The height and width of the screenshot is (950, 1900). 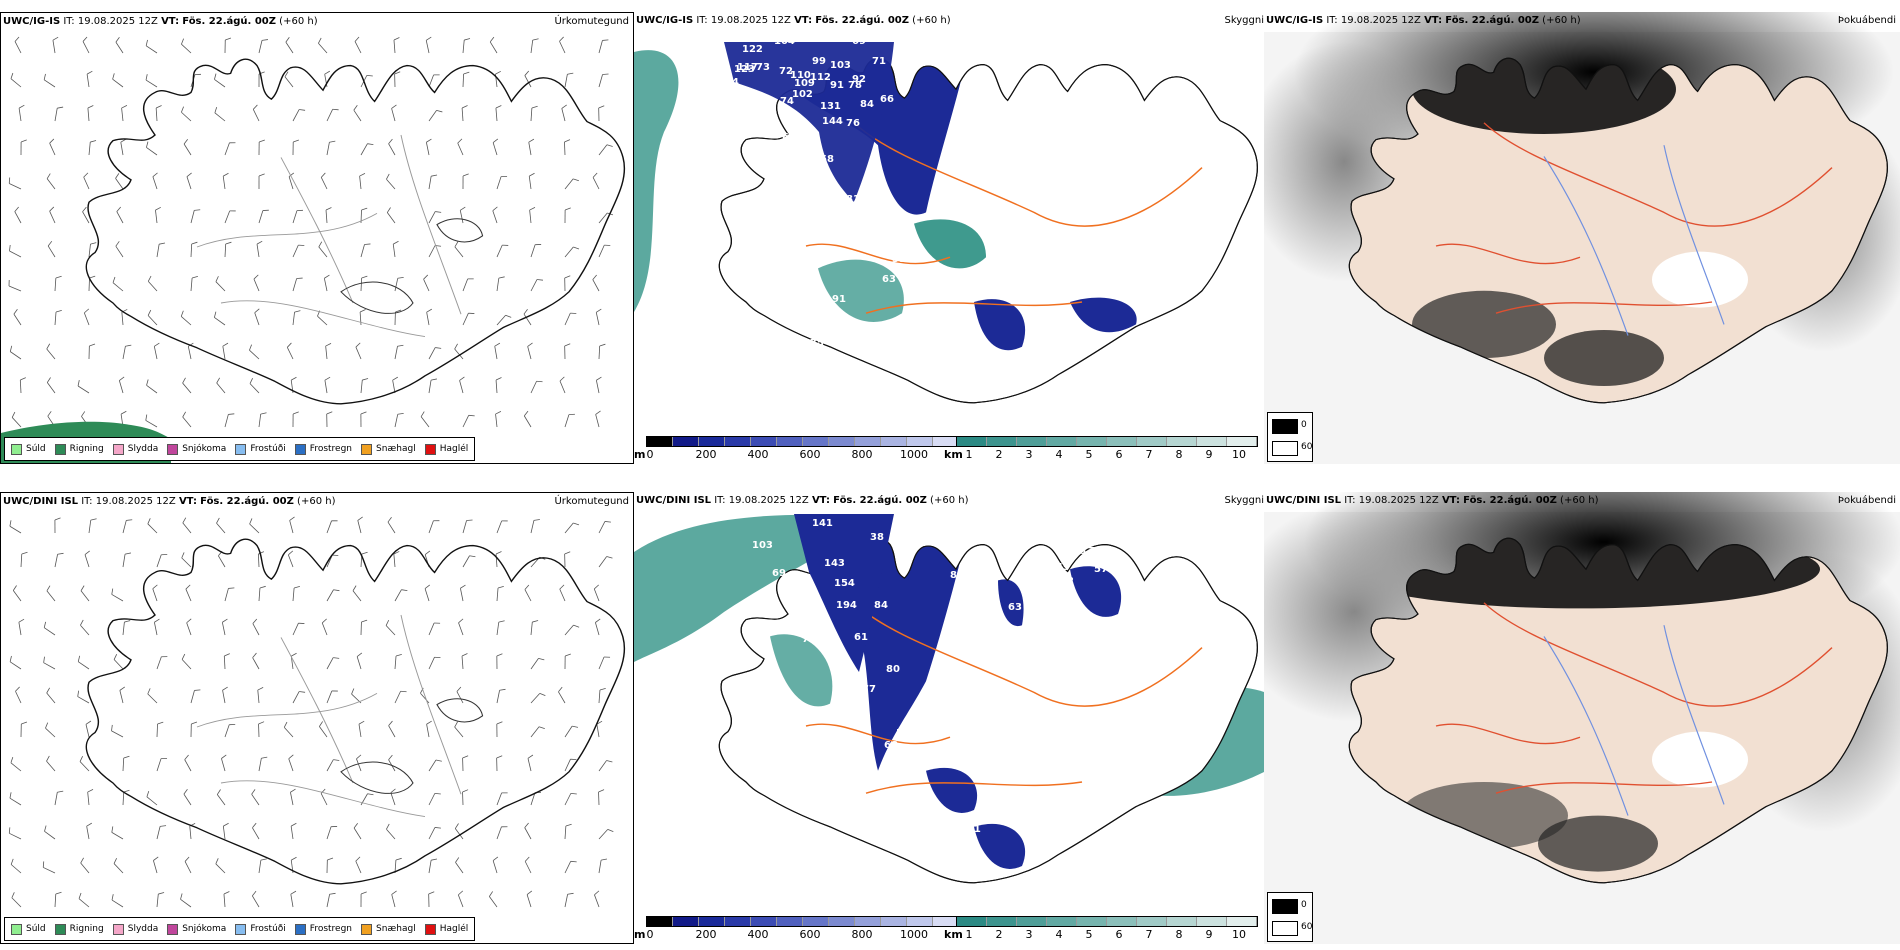 What do you see at coordinates (135, 449) in the screenshot?
I see `legend-item: Slydda` at bounding box center [135, 449].